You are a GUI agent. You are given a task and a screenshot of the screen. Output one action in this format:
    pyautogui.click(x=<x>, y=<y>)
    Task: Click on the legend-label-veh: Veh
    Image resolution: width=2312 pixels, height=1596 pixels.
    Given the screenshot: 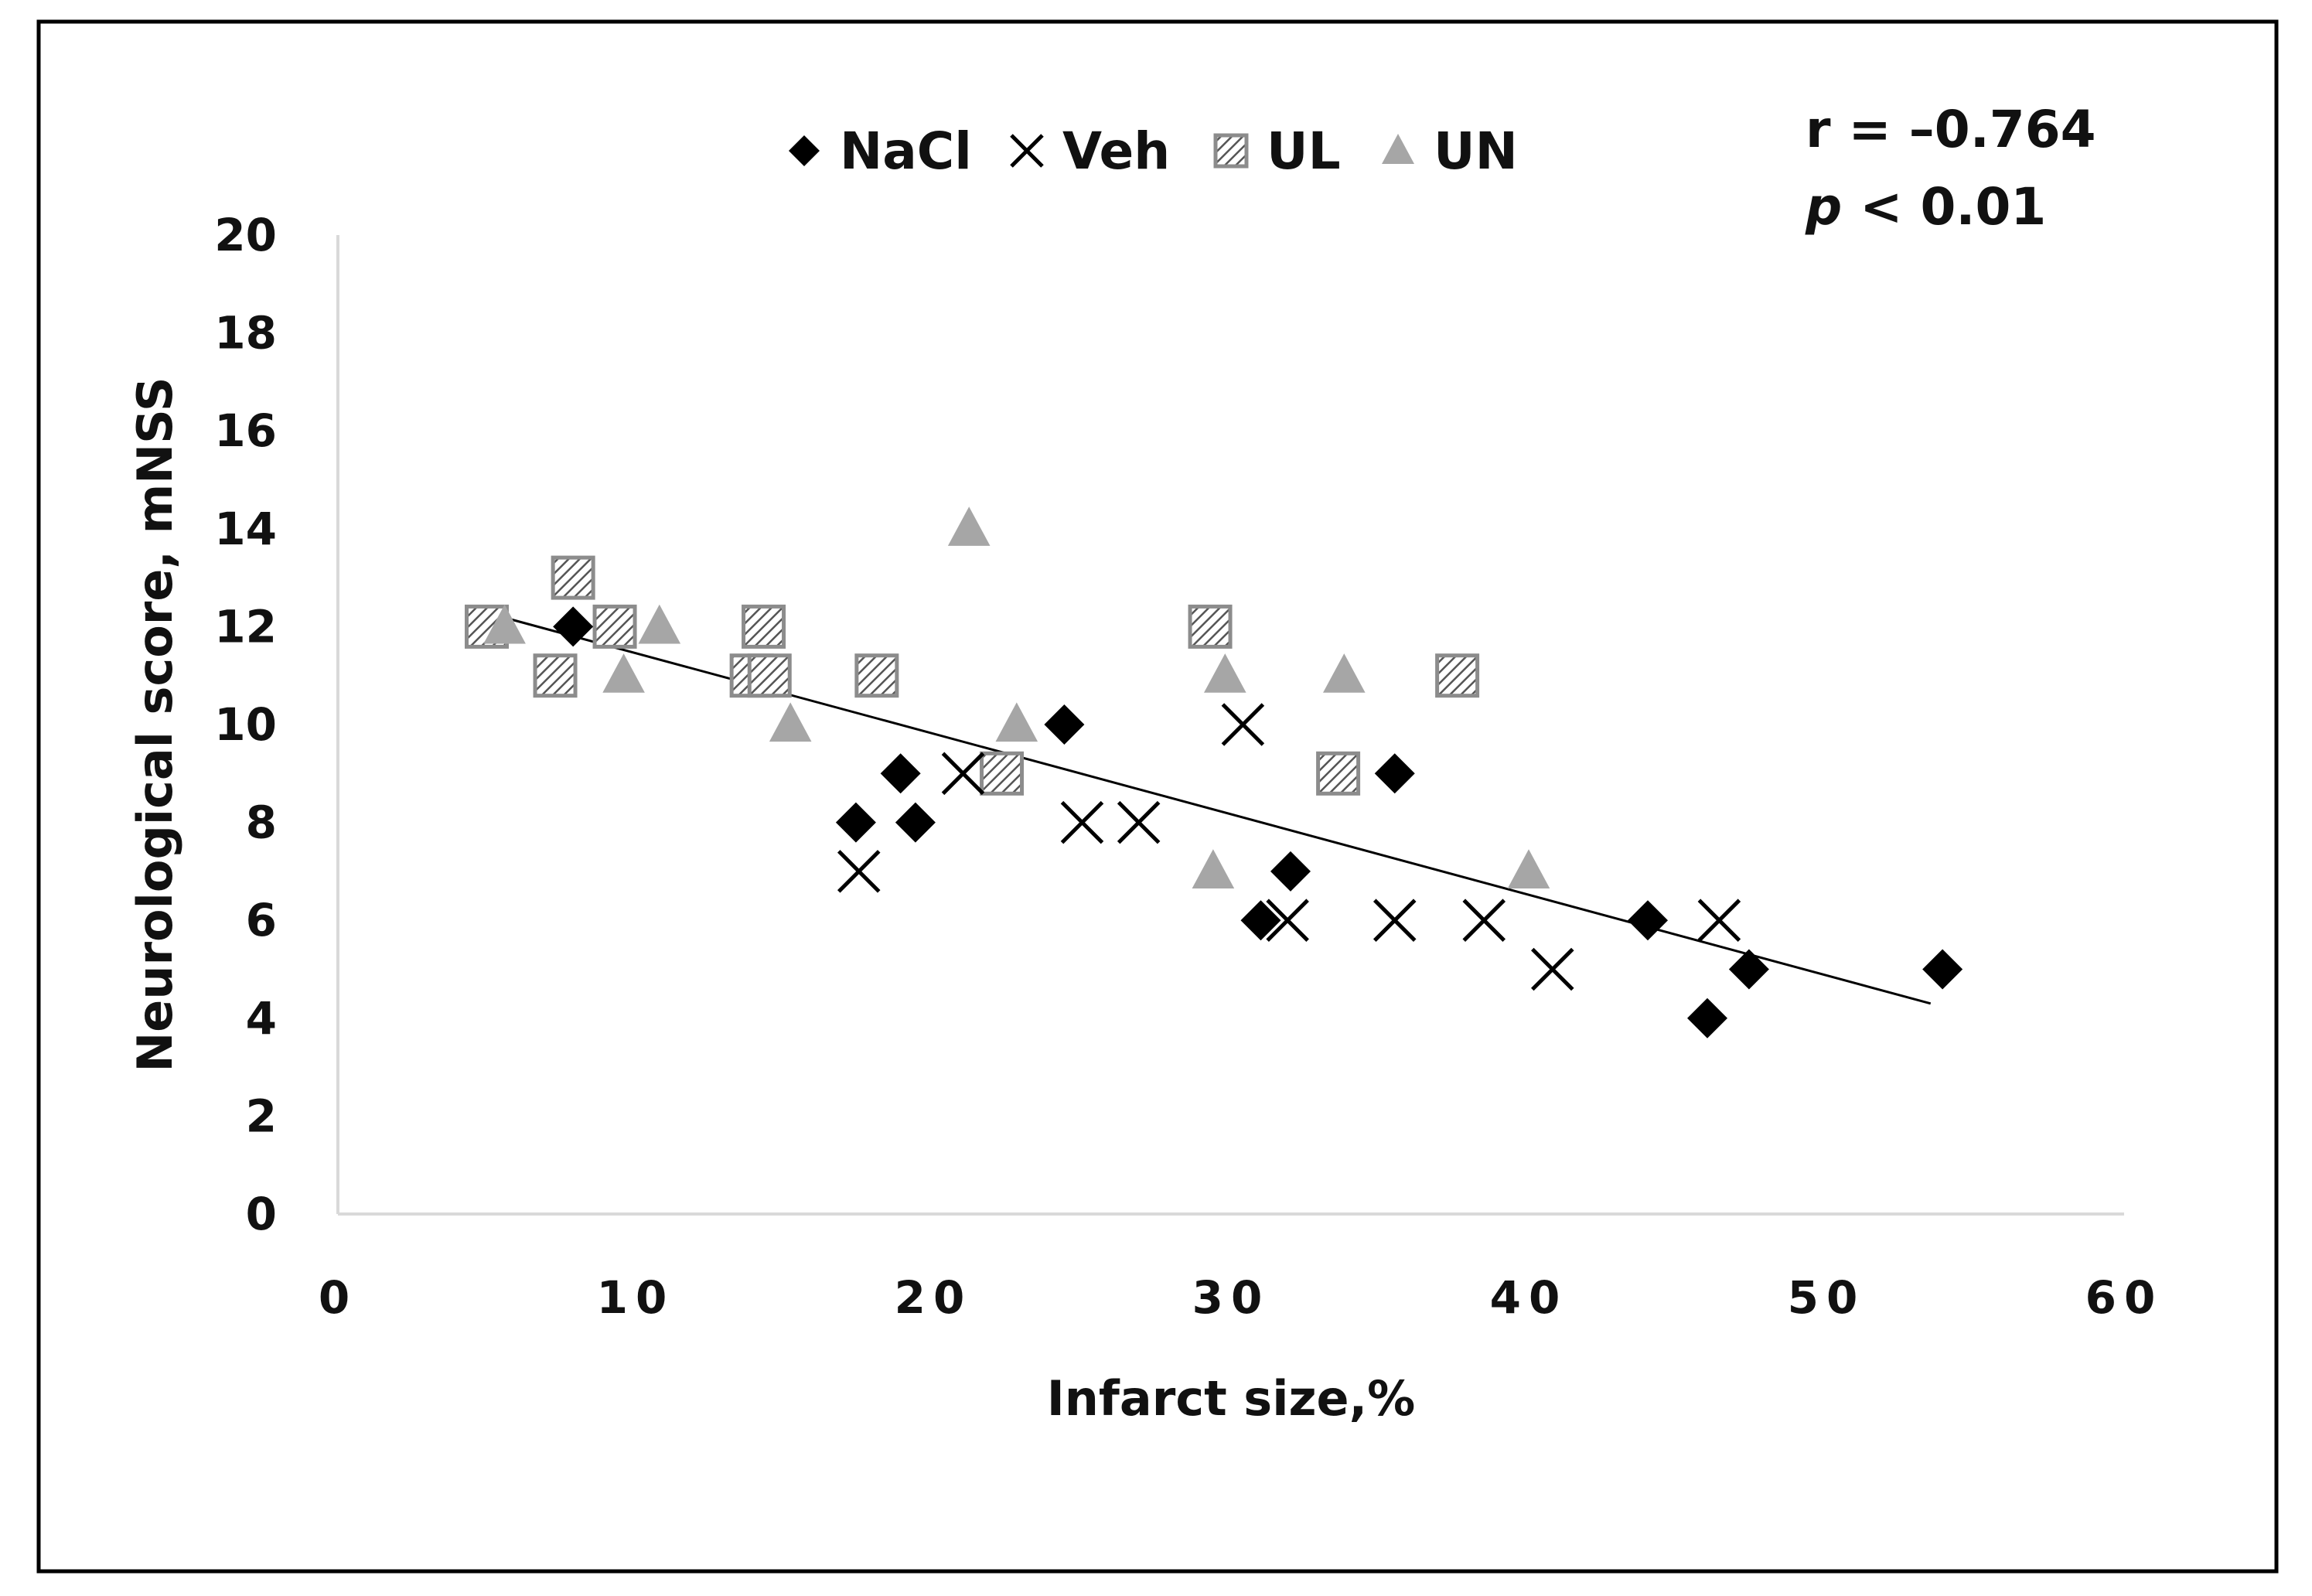 What is the action you would take?
    pyautogui.click(x=1116, y=151)
    